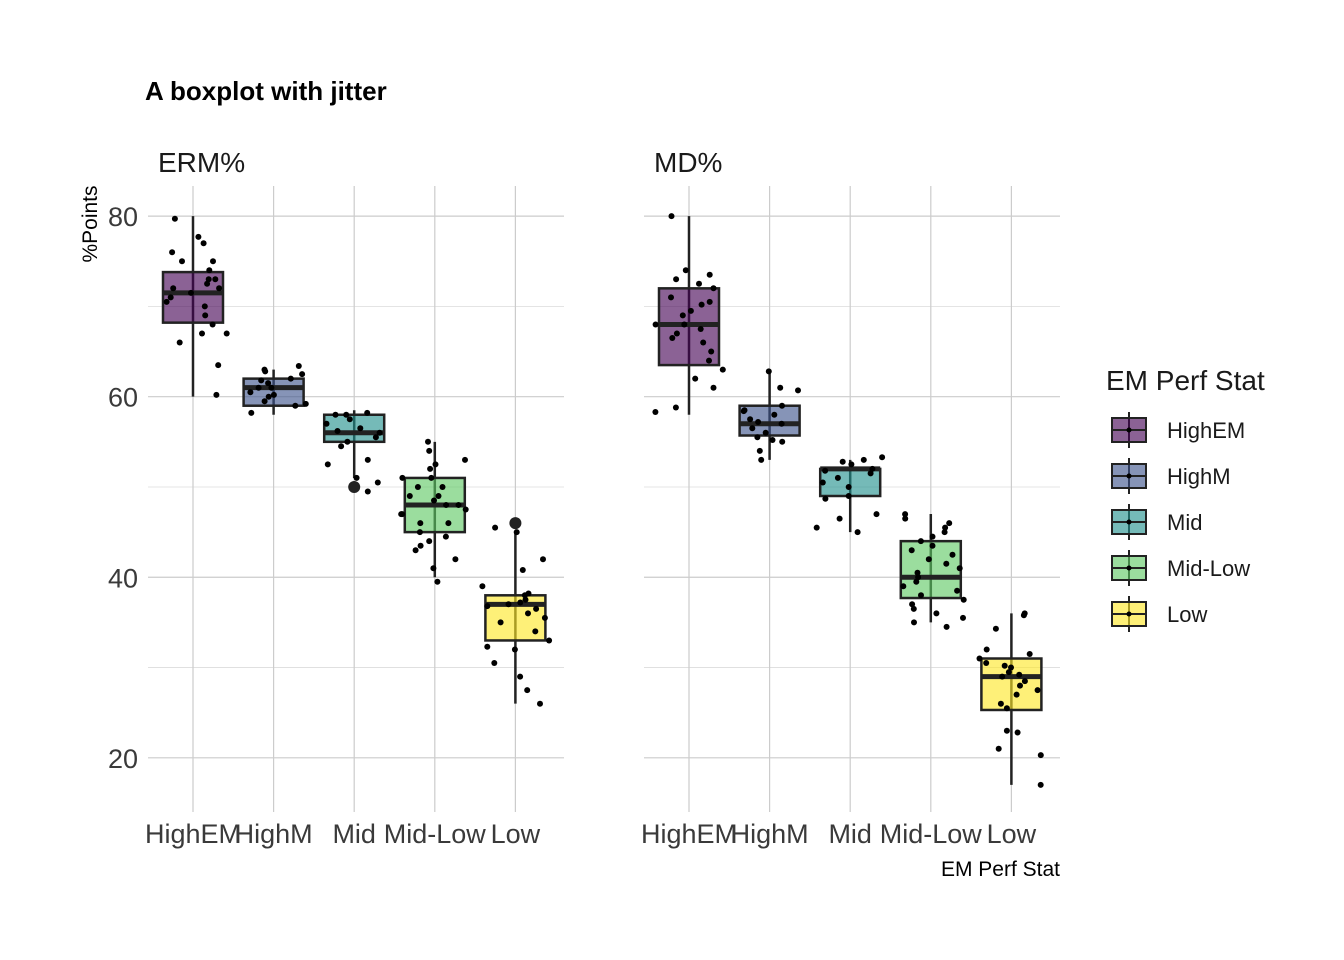  I want to click on legend-items: HighEM HighM Mid Mid-Low Low, so click(1180, 522).